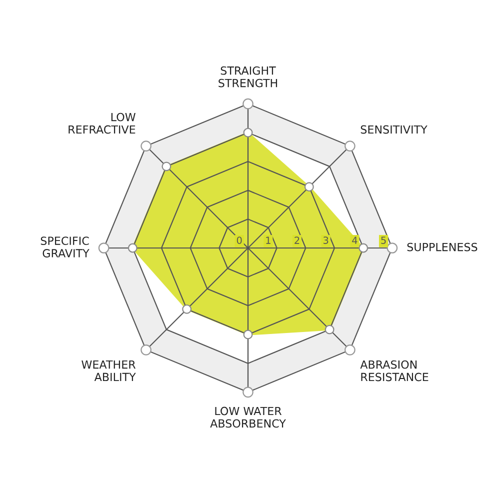 This screenshot has height=496, width=496. What do you see at coordinates (268, 240) in the screenshot?
I see `y-tick-label: 1` at bounding box center [268, 240].